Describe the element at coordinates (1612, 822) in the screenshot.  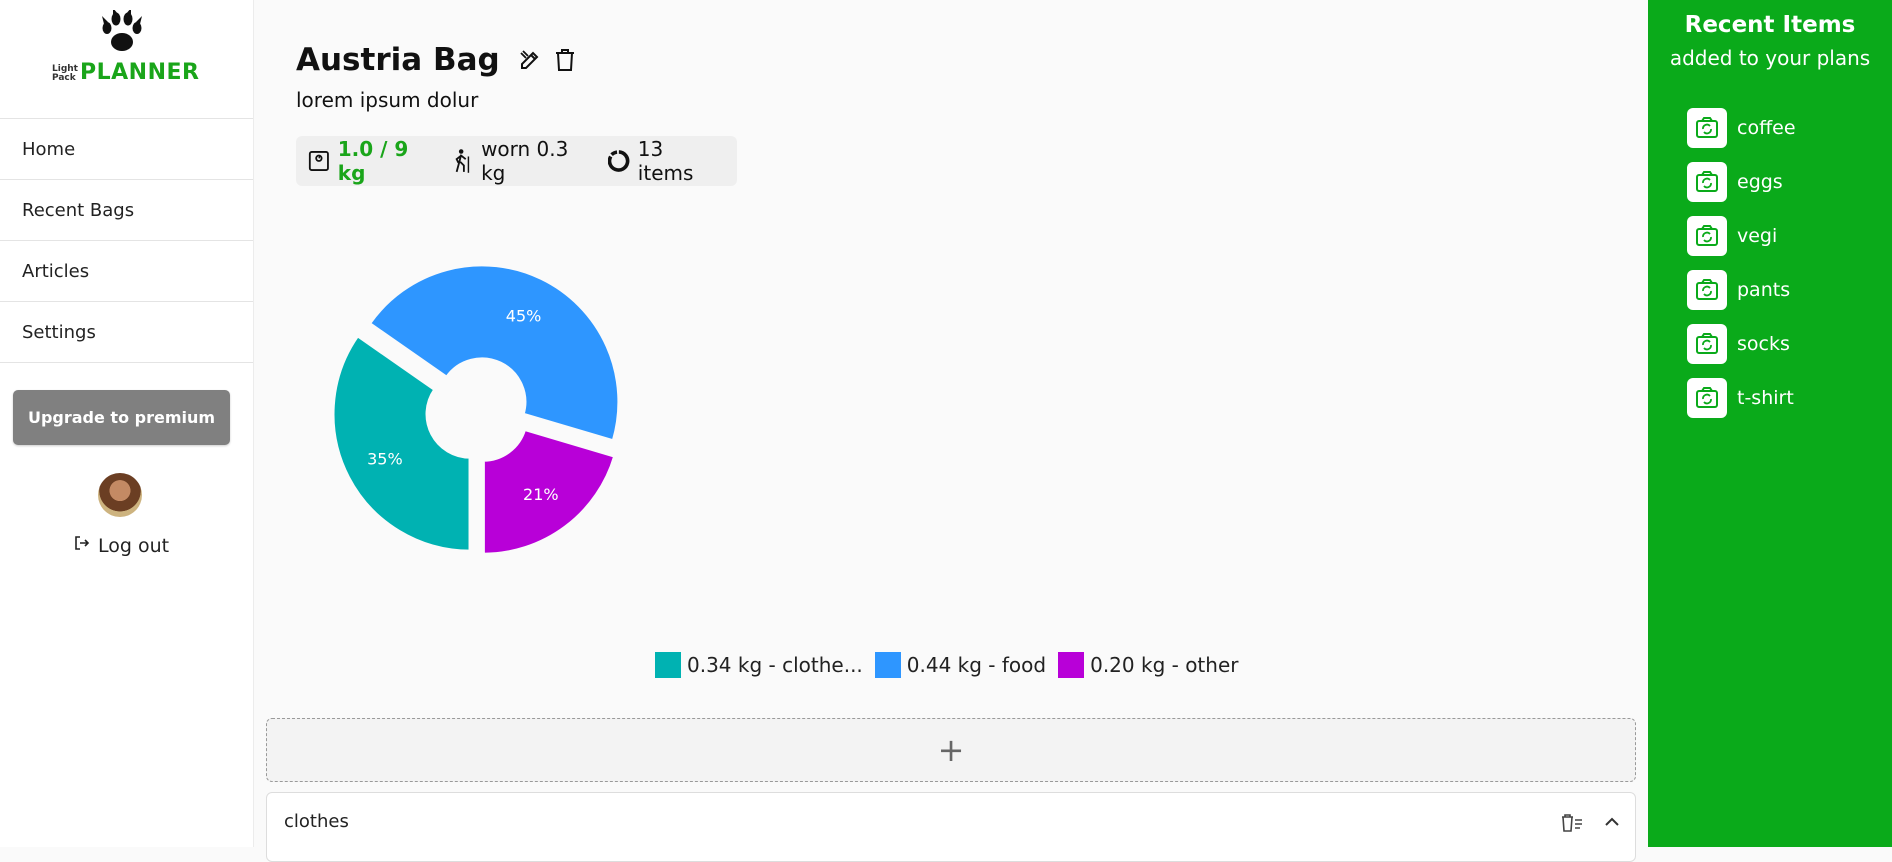
I see `chevron-up-icon` at that location.